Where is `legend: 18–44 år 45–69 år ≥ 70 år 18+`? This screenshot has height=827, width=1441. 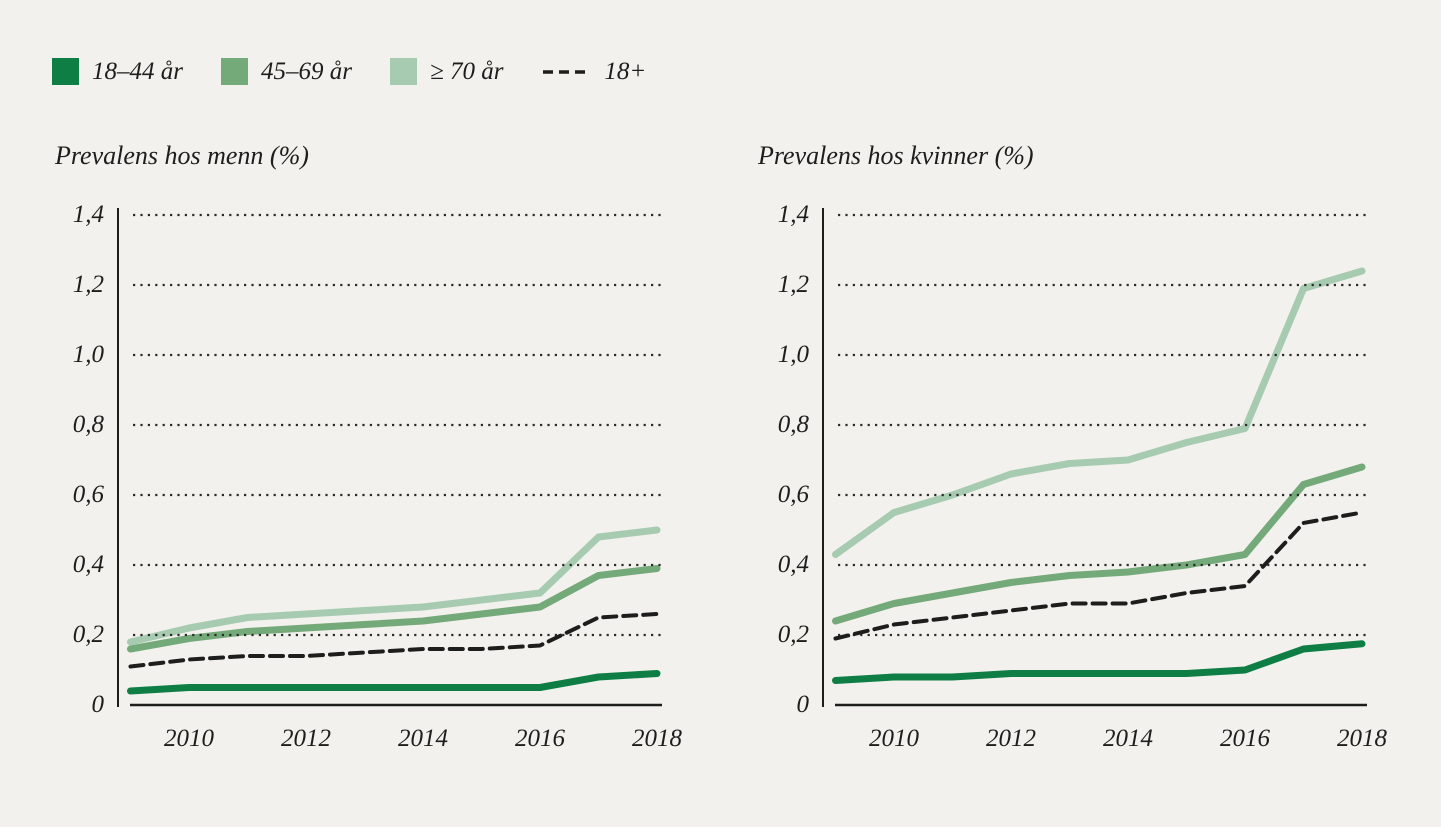
legend: 18–44 år 45–69 år ≥ 70 år 18+ is located at coordinates (349, 71).